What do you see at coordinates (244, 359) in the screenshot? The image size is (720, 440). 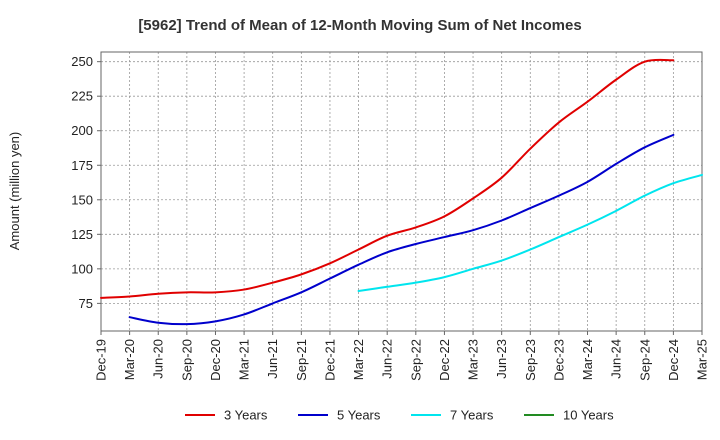 I see `x-tick-label: Mar-21` at bounding box center [244, 359].